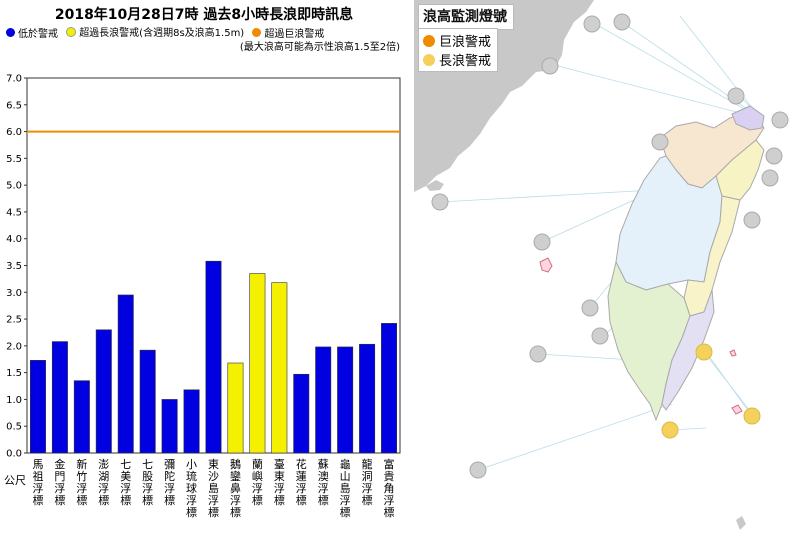 This screenshot has height=545, width=800. I want to click on y-tick-label: 2.5, so click(14, 320).